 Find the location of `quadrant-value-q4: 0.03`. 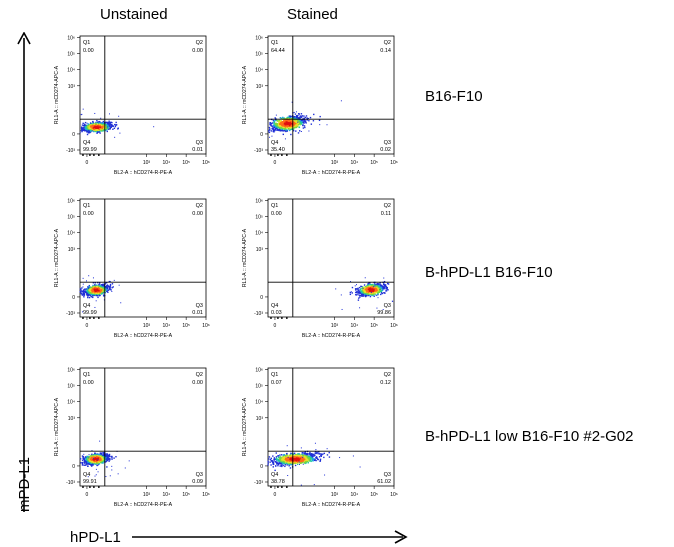

quadrant-value-q4: 0.03 is located at coordinates (276, 313).